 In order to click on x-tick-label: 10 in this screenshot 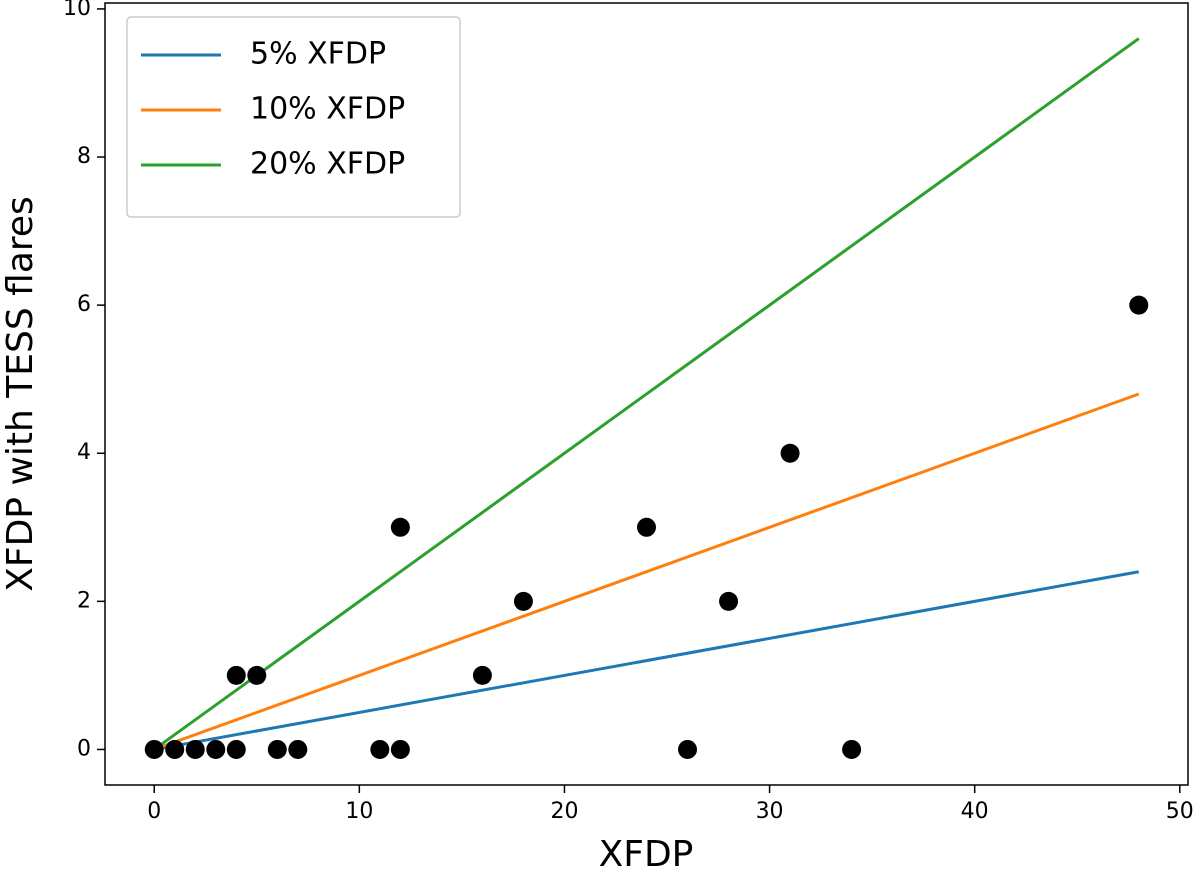, I will do `click(359, 811)`.